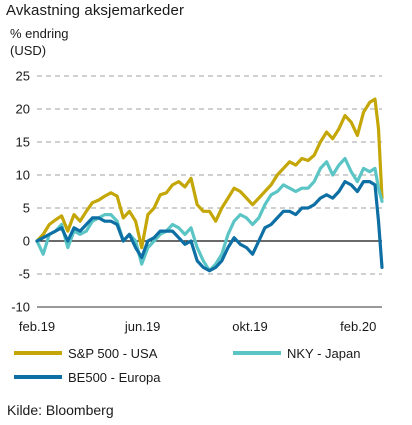 The image size is (412, 425). Describe the element at coordinates (39, 33) in the screenshot. I see `y-axis-label-line-1: % endring` at that location.